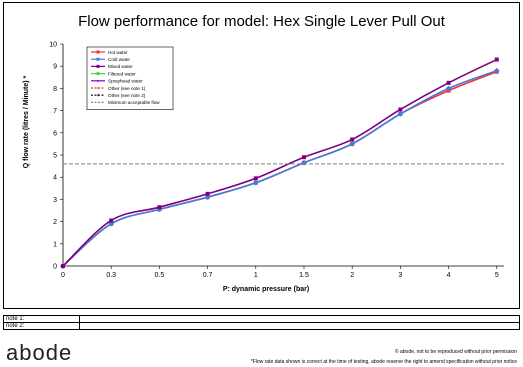 This screenshot has height=367, width=523. Describe the element at coordinates (208, 275) in the screenshot. I see `x-tick-label: 0.7` at that location.